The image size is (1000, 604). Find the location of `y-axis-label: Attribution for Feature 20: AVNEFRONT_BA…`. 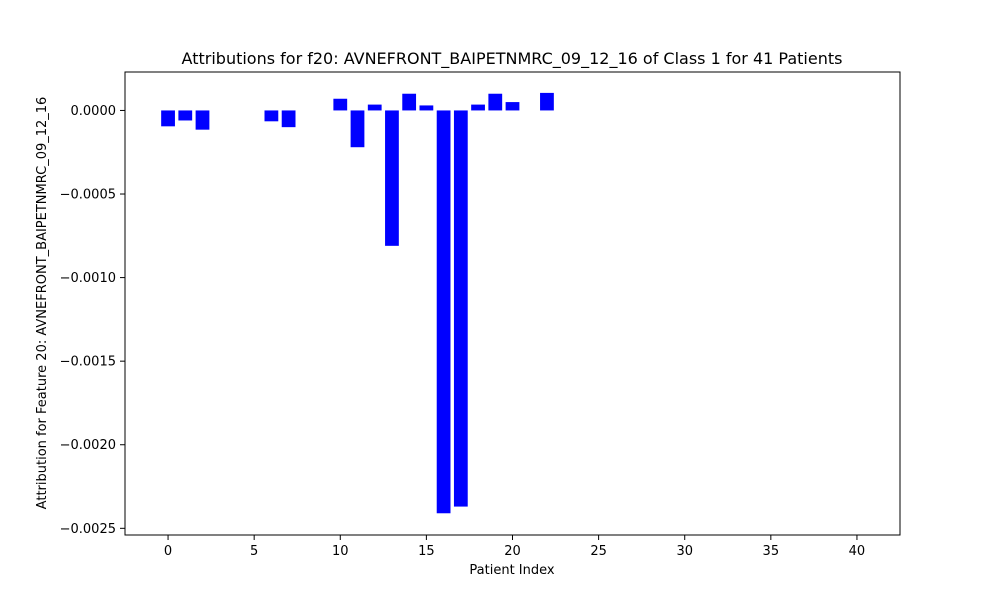

y-axis-label: Attribution for Feature 20: AVNEFRONT_BA… is located at coordinates (42, 303).